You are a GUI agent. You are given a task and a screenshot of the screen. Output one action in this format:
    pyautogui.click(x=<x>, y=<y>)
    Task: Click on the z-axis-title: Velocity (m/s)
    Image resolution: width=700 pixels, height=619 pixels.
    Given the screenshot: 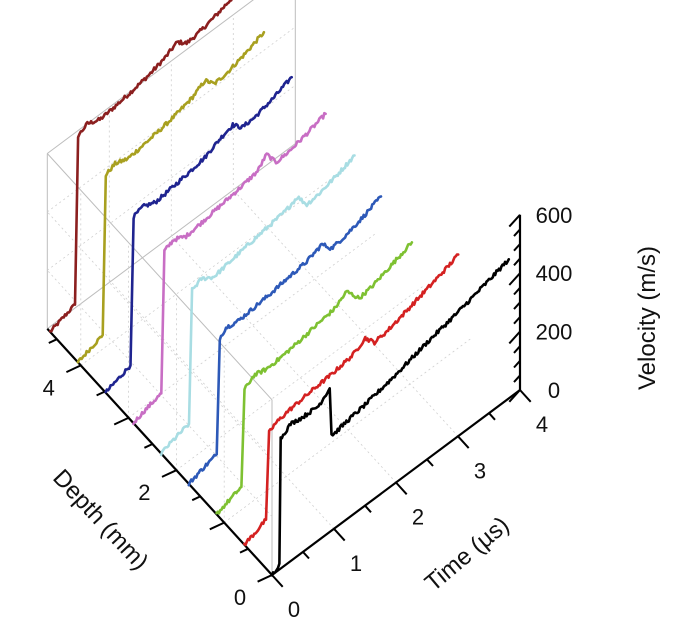 What is the action you would take?
    pyautogui.click(x=647, y=318)
    